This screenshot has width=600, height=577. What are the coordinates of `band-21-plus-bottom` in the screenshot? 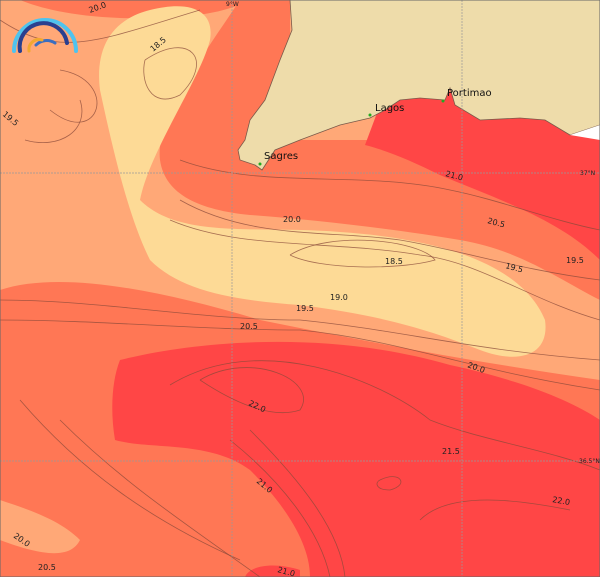 It's located at (272, 571).